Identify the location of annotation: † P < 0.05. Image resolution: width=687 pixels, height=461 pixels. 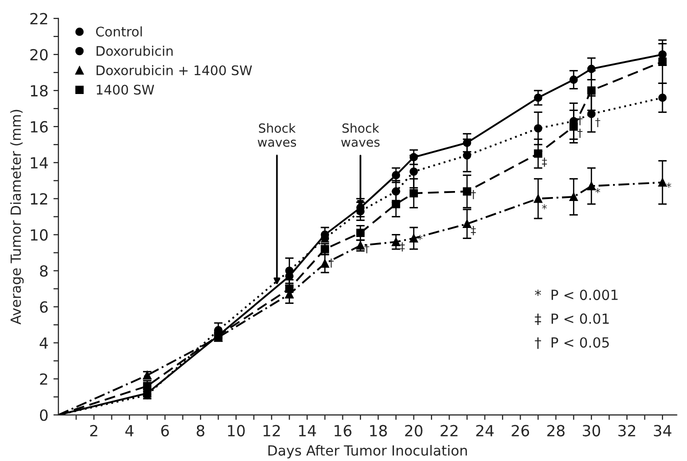
(571, 343).